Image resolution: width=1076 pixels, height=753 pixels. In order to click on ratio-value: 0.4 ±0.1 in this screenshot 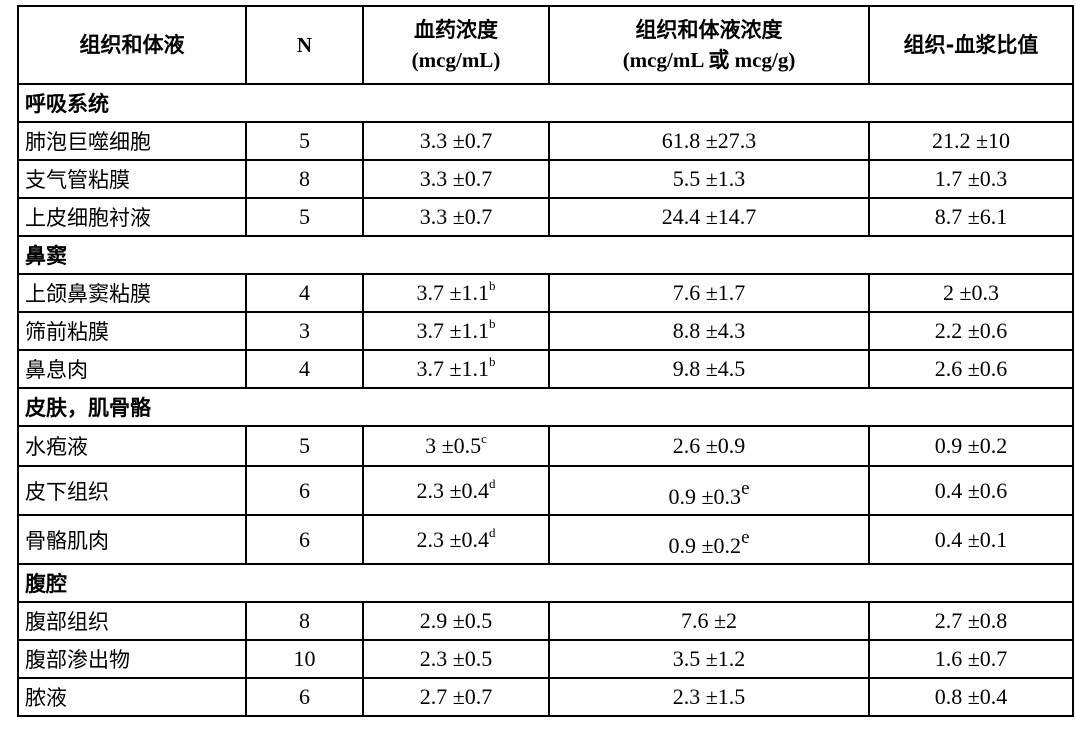, I will do `click(971, 539)`.